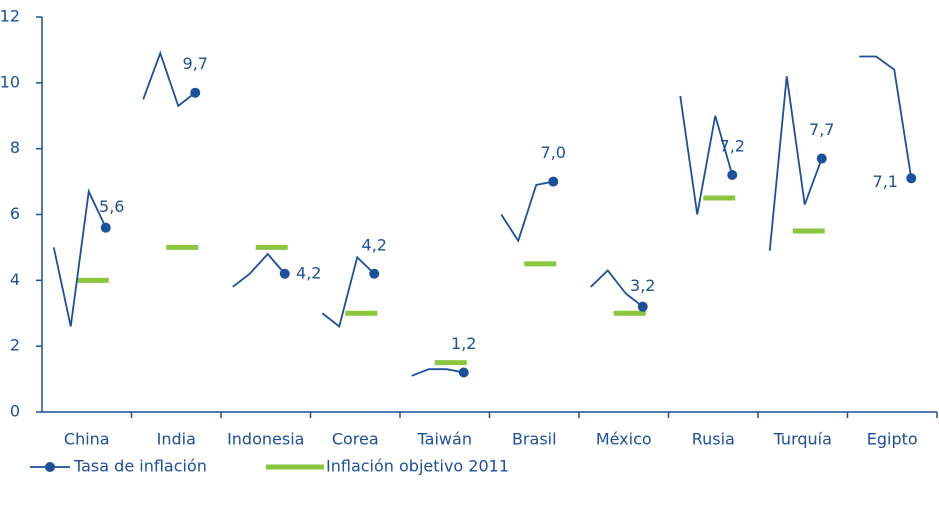 The width and height of the screenshot is (939, 511). I want to click on x-tick-label: Turquía, so click(802, 439).